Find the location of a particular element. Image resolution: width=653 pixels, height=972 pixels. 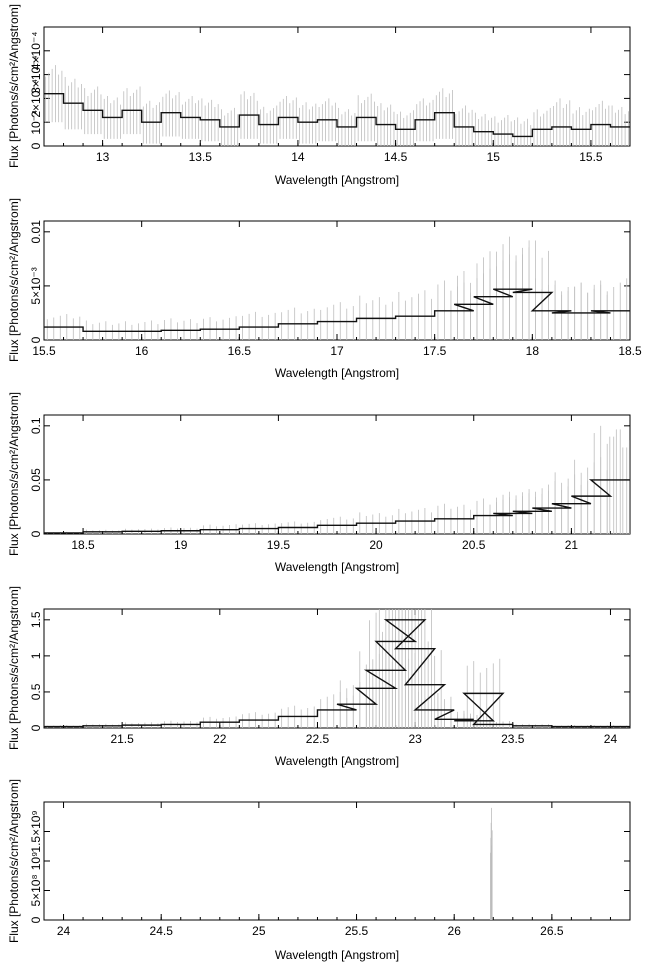

x-tick-label: 16 is located at coordinates (142, 351).